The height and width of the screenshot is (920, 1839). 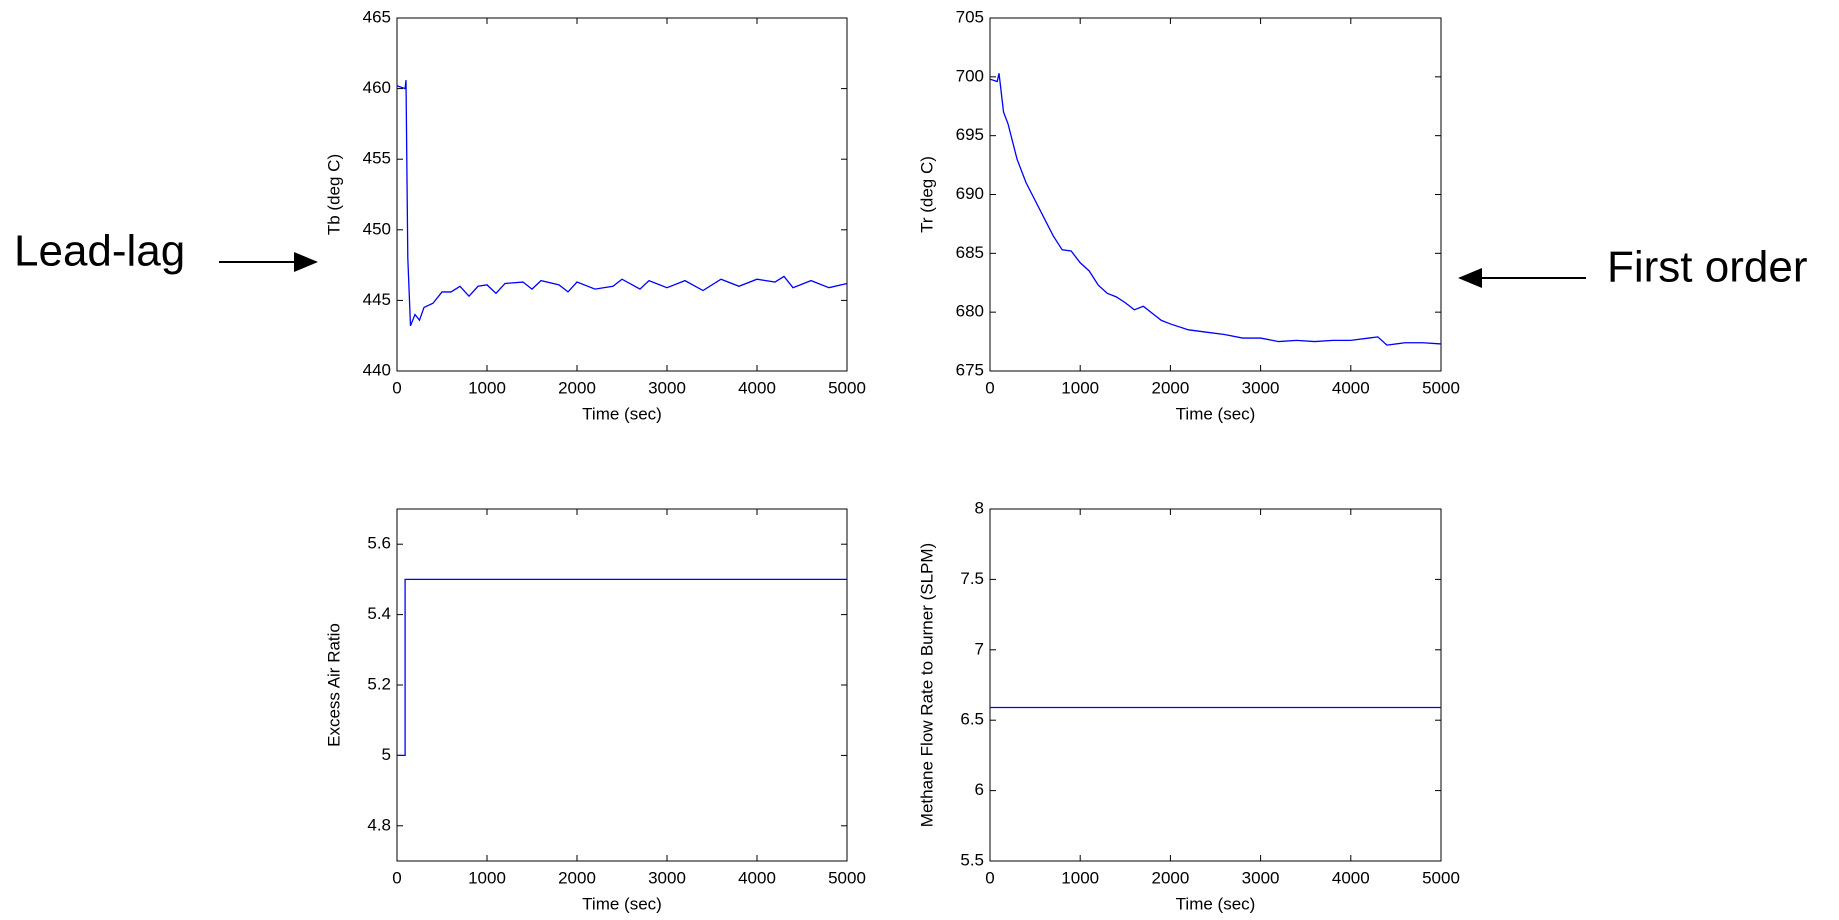 What do you see at coordinates (926, 685) in the screenshot?
I see `y-axis-label: Methane Flow Rate to Burner (SLPM)` at bounding box center [926, 685].